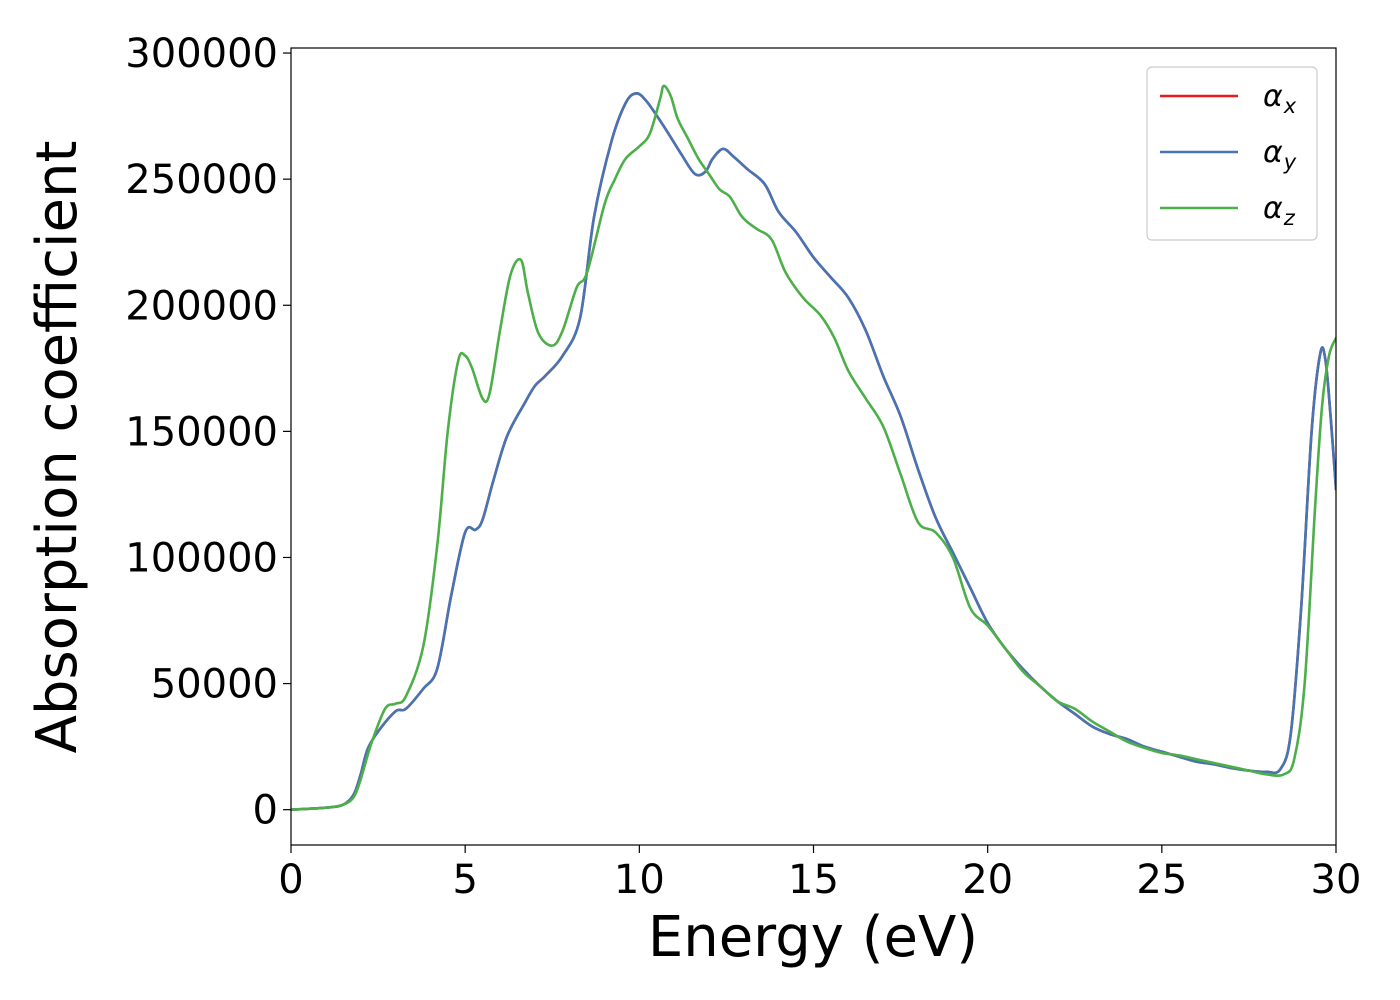  Describe the element at coordinates (987, 880) in the screenshot. I see `x-tick-label: 20` at that location.